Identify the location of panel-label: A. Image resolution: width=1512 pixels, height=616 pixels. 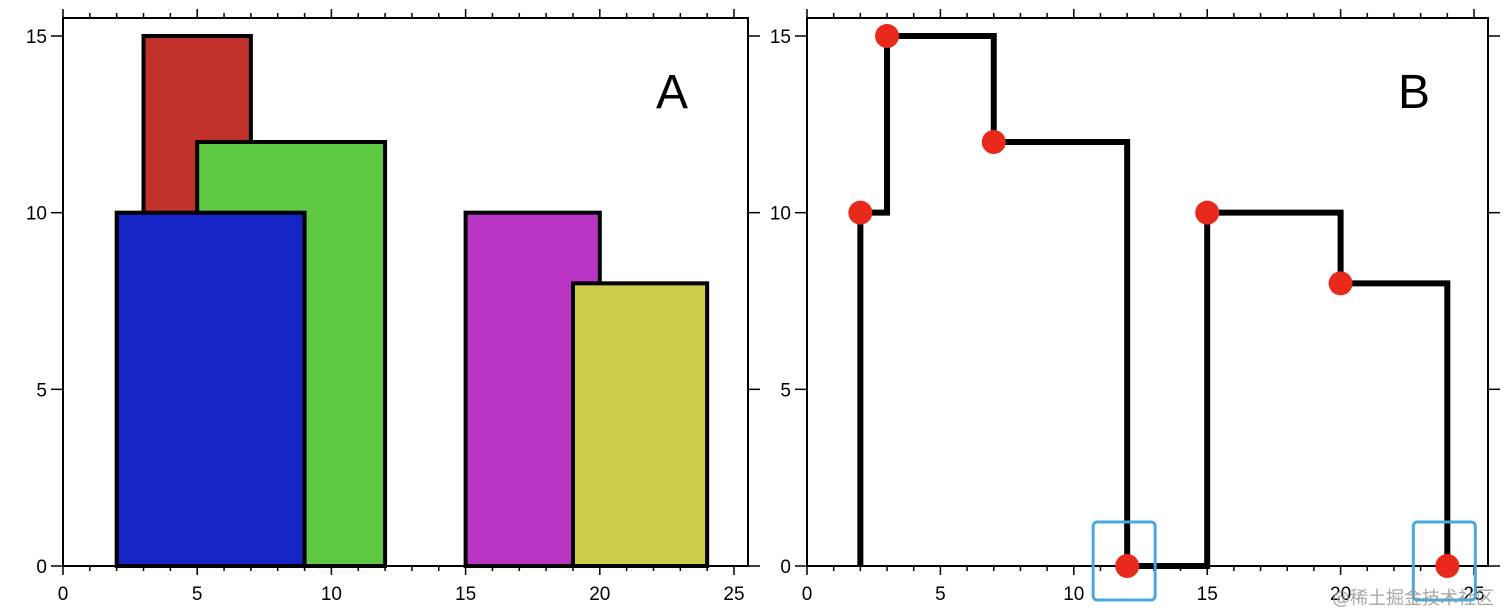
(672, 92).